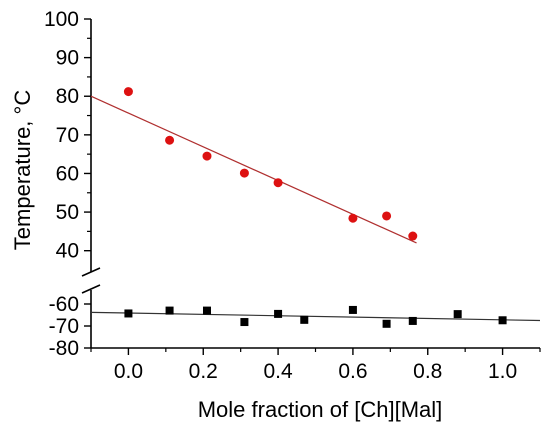 The width and height of the screenshot is (550, 432). Describe the element at coordinates (203, 371) in the screenshot. I see `x-tick-label: 0.2` at that location.